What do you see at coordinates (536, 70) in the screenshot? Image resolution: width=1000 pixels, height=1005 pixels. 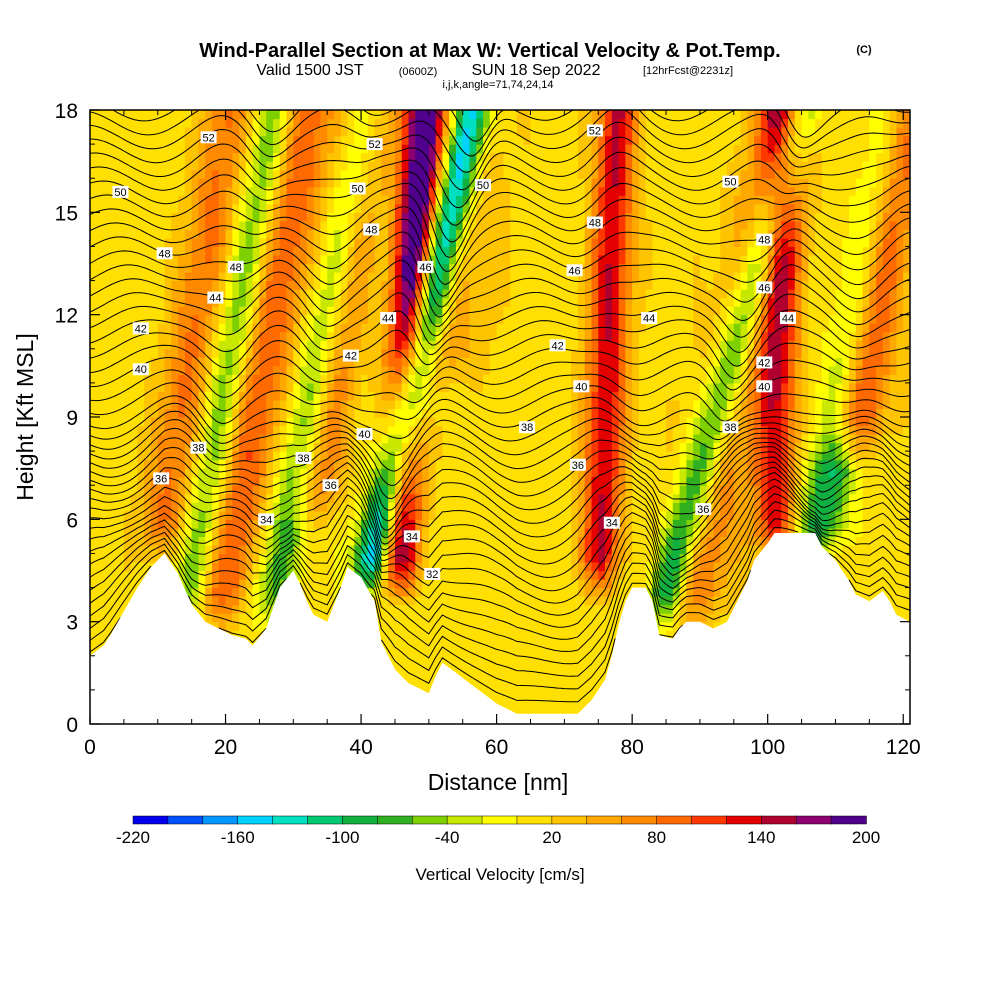 I see `valid-date: SUN 18 Sep 2022` at bounding box center [536, 70].